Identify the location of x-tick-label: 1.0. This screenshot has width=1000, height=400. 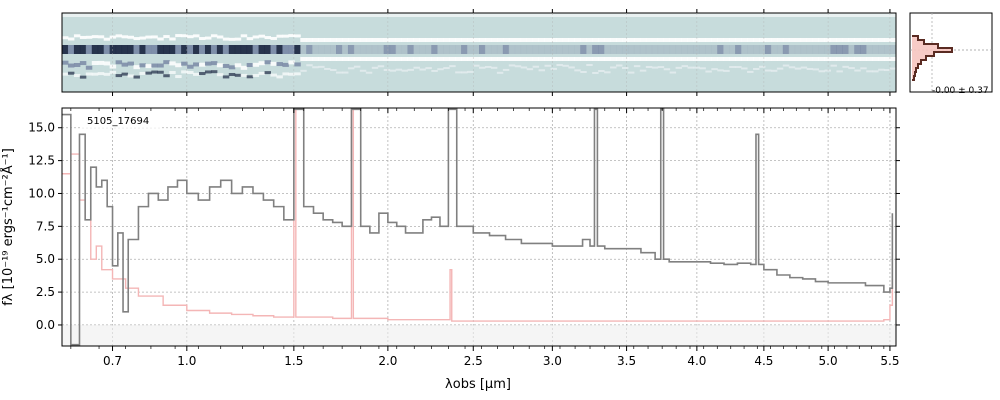
(186, 361).